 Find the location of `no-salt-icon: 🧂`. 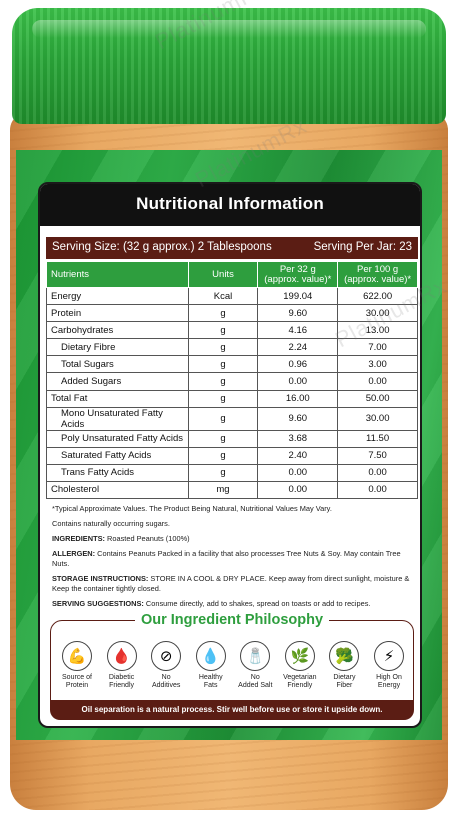

no-salt-icon: 🧂 is located at coordinates (255, 656).